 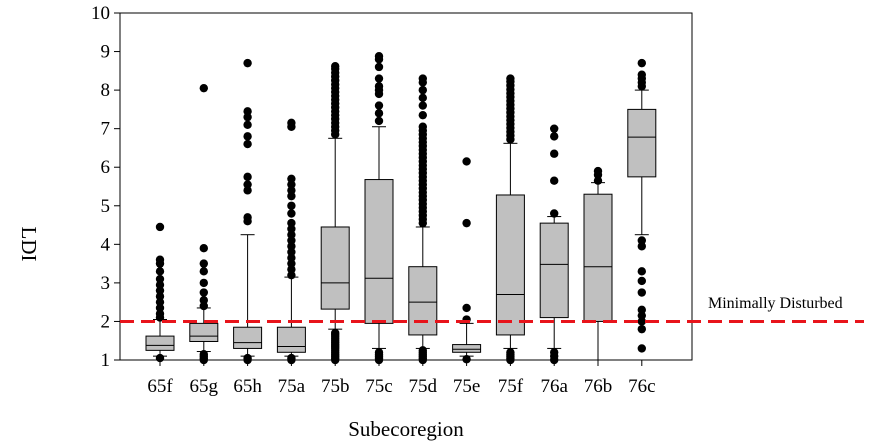 I want to click on x-tick-label: 76b, so click(x=598, y=386).